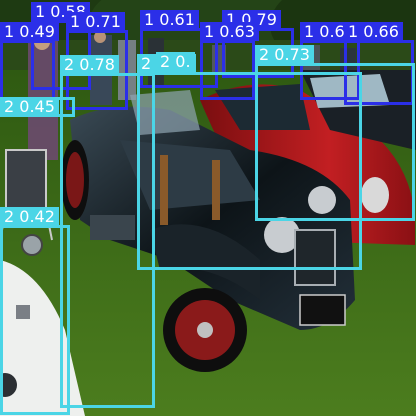  What do you see at coordinates (26, 195) in the screenshot?
I see `folding-chair` at bounding box center [26, 195].